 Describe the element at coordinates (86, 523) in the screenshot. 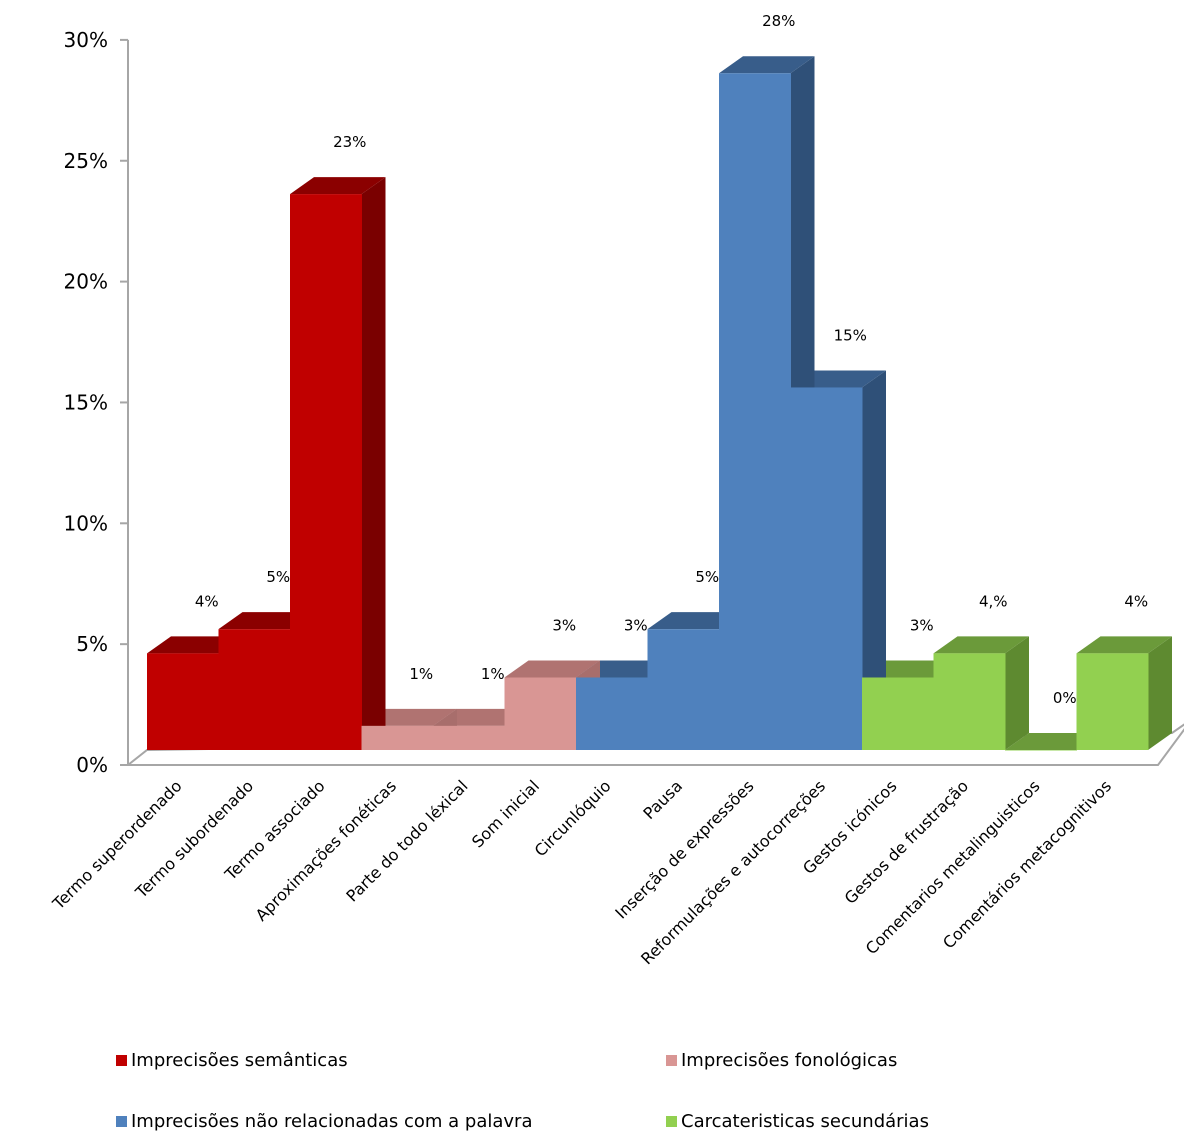

I see `y-tick-label: 10%` at that location.